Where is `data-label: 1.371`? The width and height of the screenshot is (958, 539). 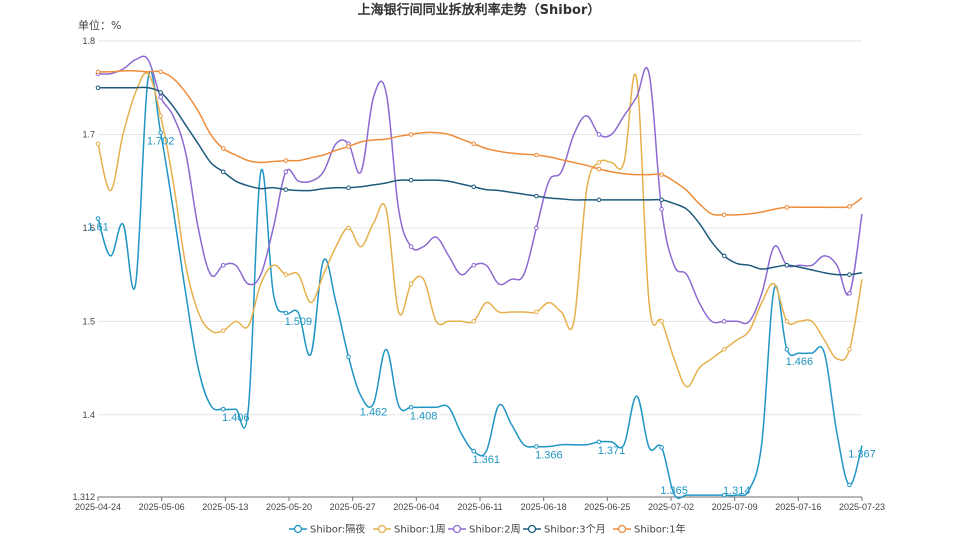 data-label: 1.371 is located at coordinates (612, 451).